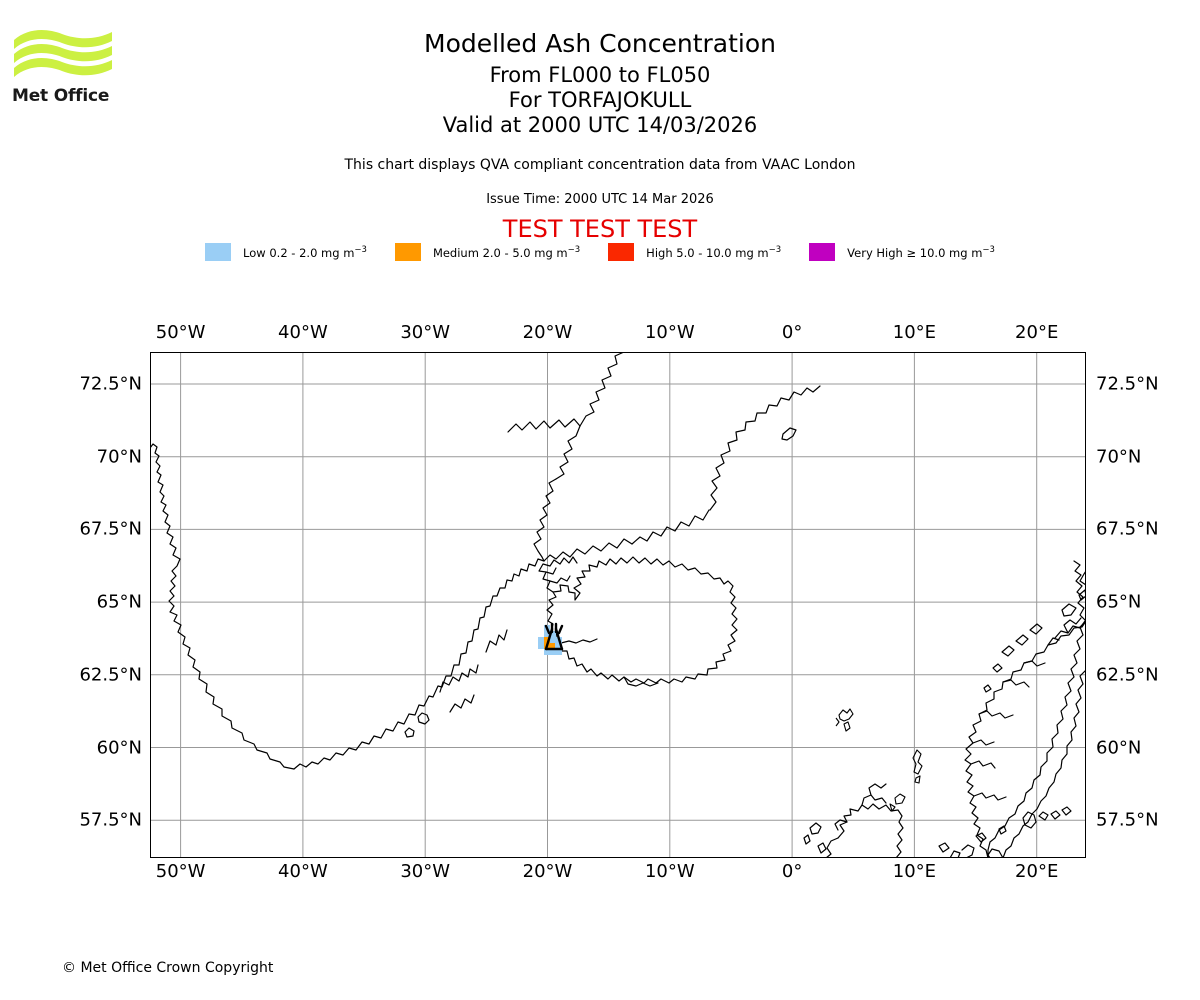 The image size is (1200, 1000). I want to click on legend-item-high: High 5.0 - 10.0 mg m−3, so click(694, 252).